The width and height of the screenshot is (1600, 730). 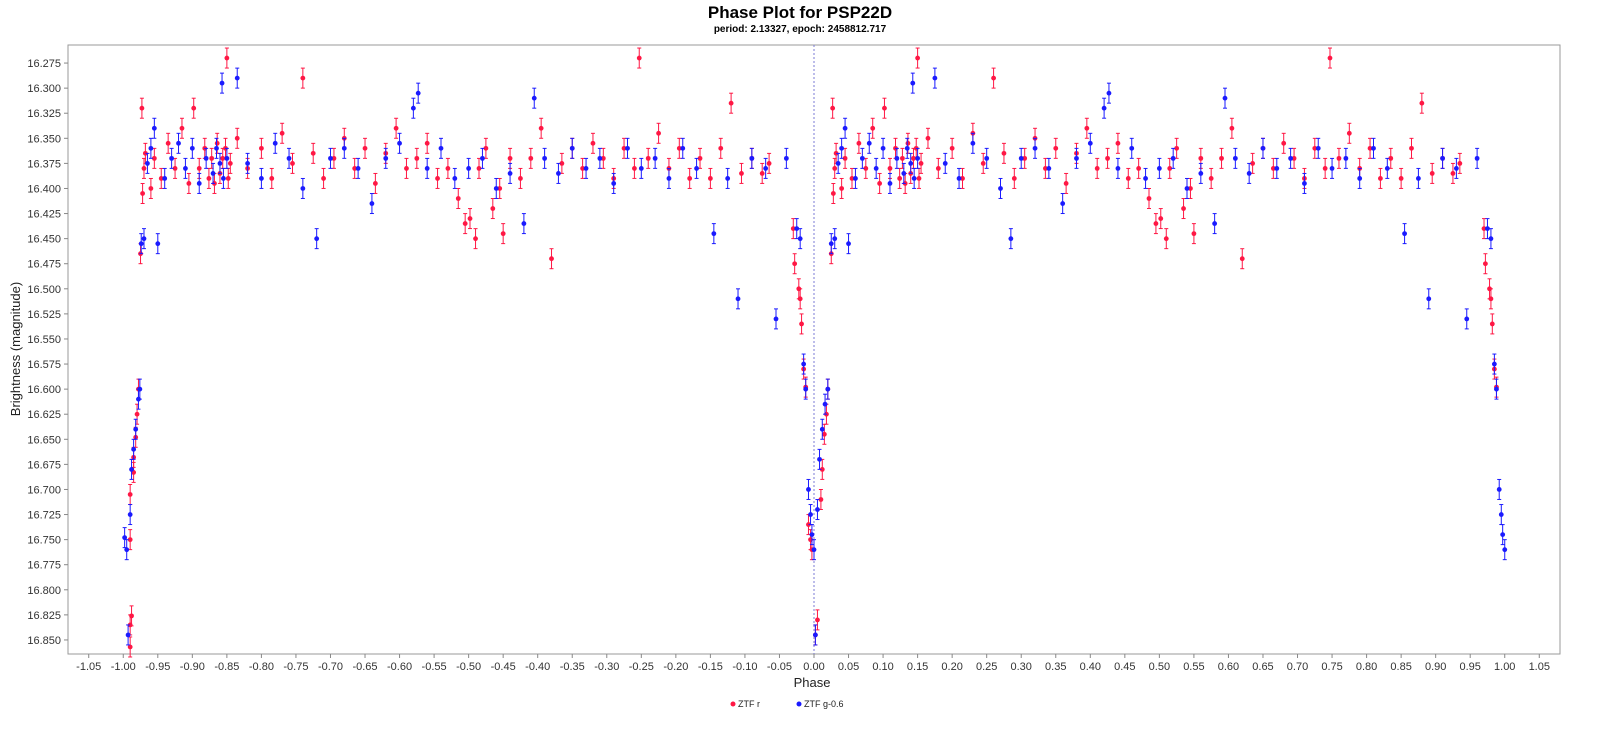 What do you see at coordinates (744, 667) in the screenshot?
I see `x-tick-label: -0.10` at bounding box center [744, 667].